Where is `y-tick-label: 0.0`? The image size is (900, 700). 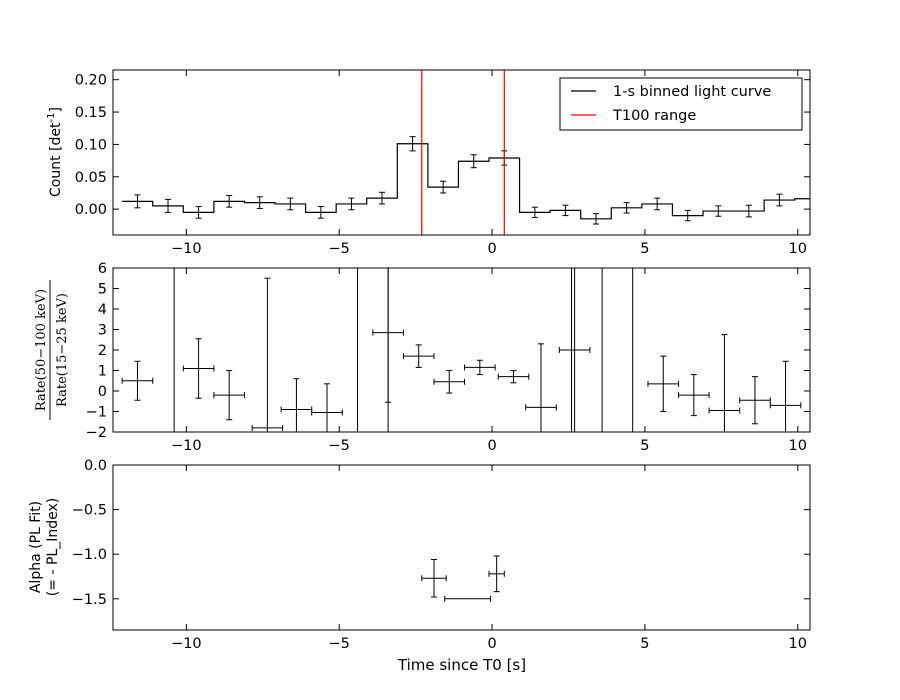
y-tick-label: 0.0 is located at coordinates (95, 466).